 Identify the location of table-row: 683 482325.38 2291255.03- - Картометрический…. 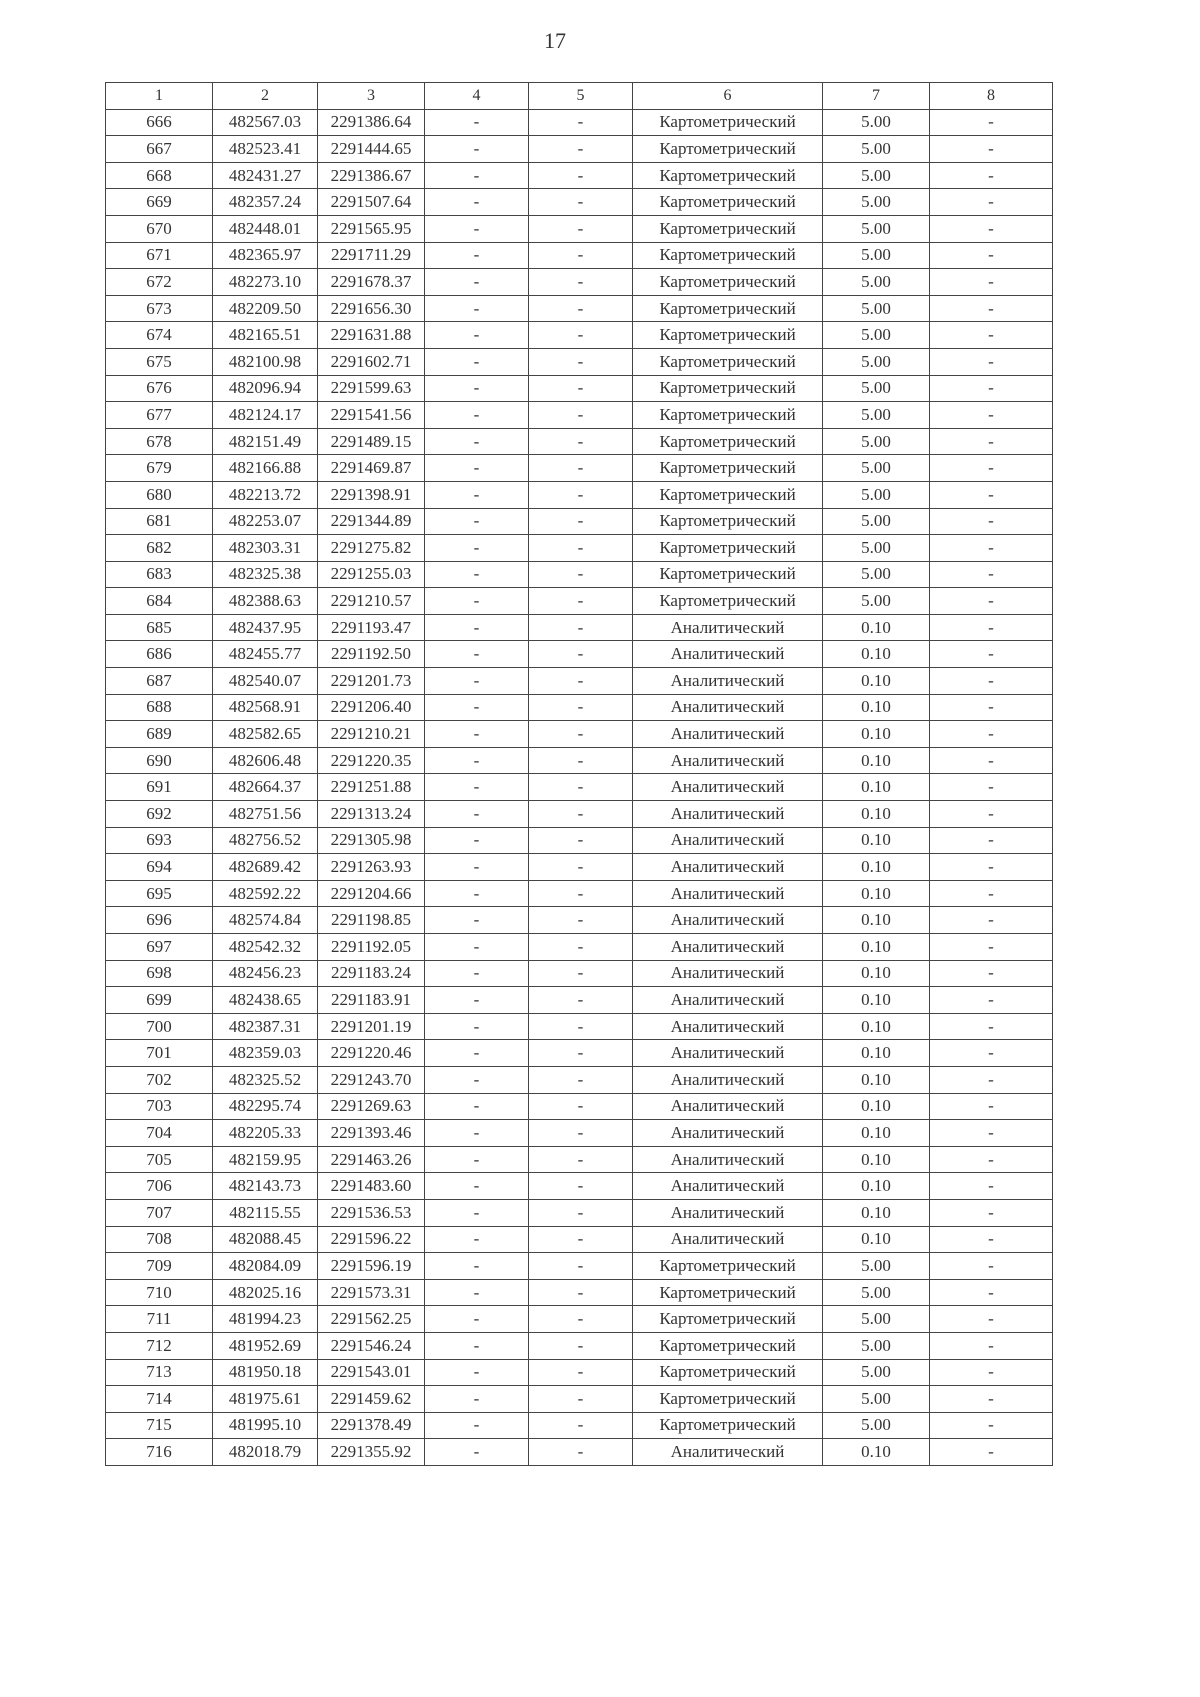
(579, 574).